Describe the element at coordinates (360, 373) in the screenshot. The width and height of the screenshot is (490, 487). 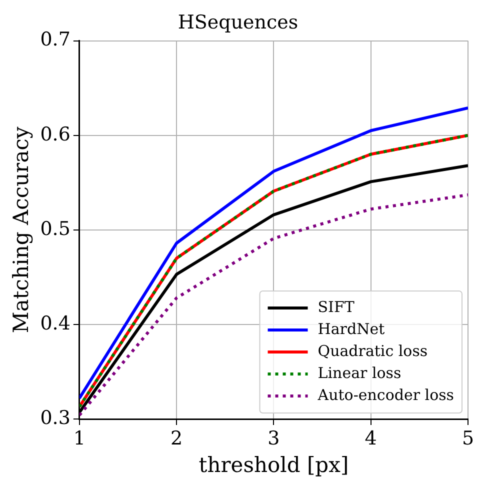
I see `legend-label: Linear loss` at that location.